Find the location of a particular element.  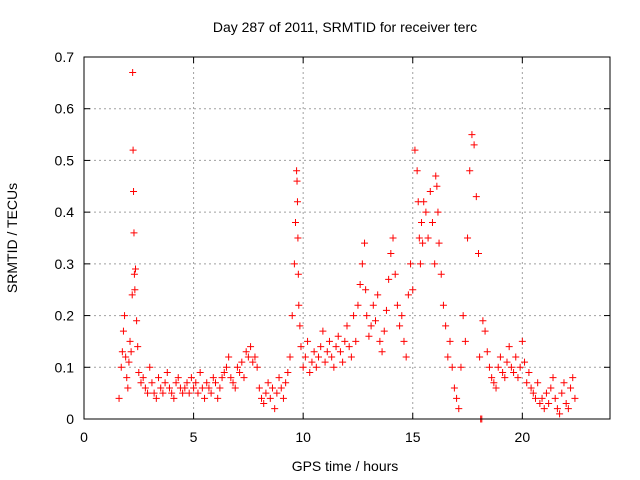

y-tick-label: 0.5 is located at coordinates (65, 160).